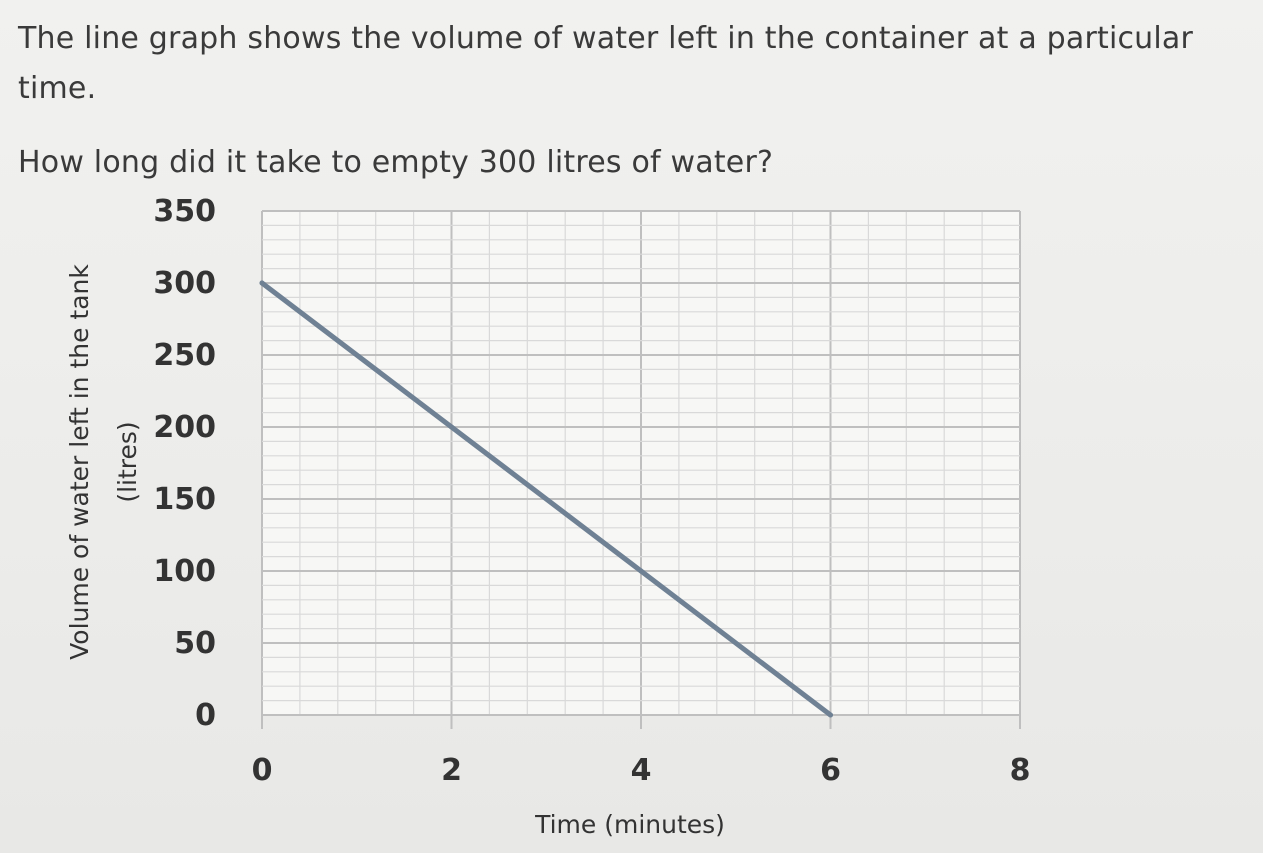  I want to click on y-tick-label: 350, so click(184, 211).